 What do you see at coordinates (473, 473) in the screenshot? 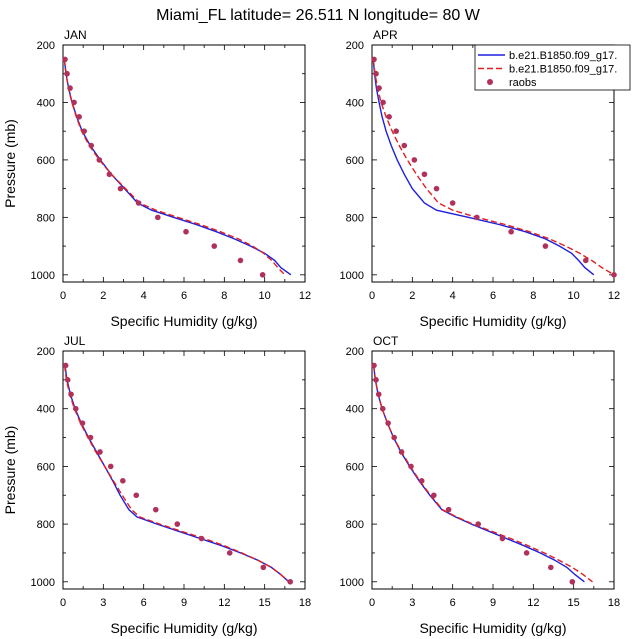
I see `raobs-points` at bounding box center [473, 473].